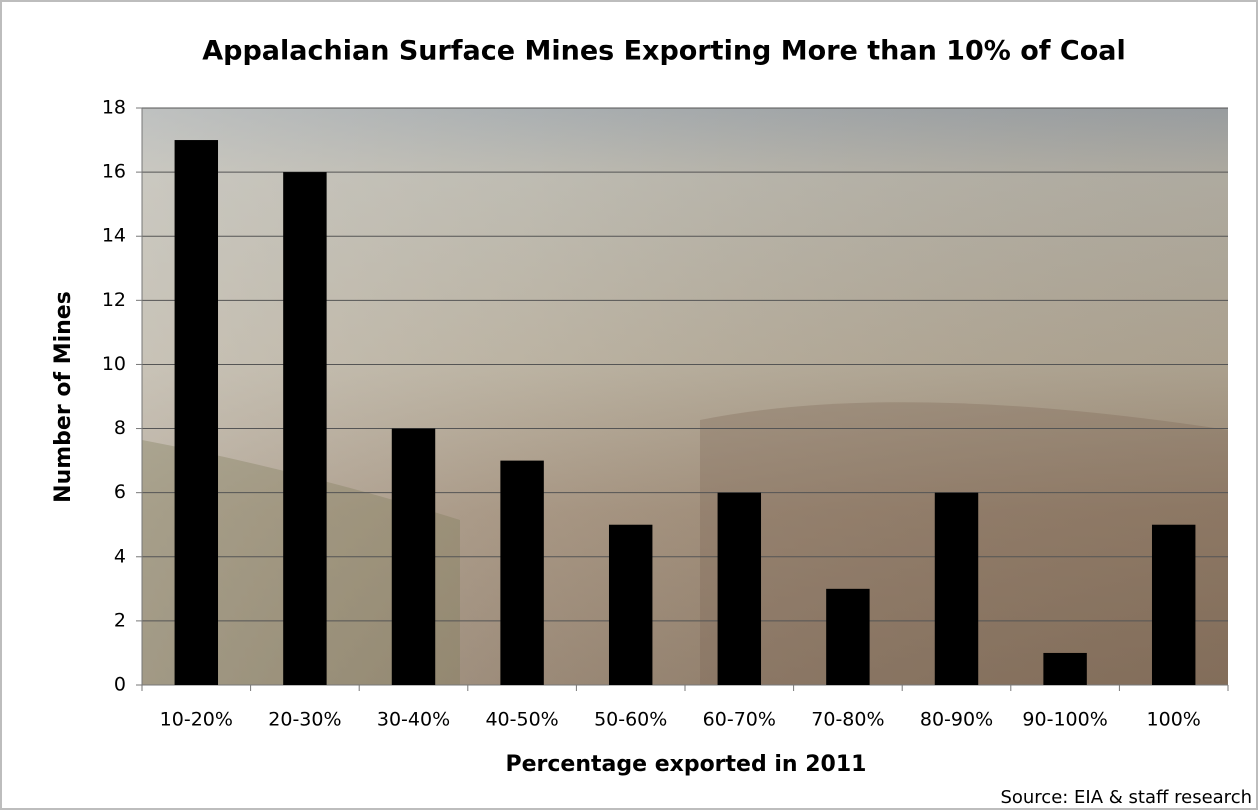 Image resolution: width=1258 pixels, height=810 pixels. I want to click on x-axis-title: Percentage exported in 2011, so click(686, 764).